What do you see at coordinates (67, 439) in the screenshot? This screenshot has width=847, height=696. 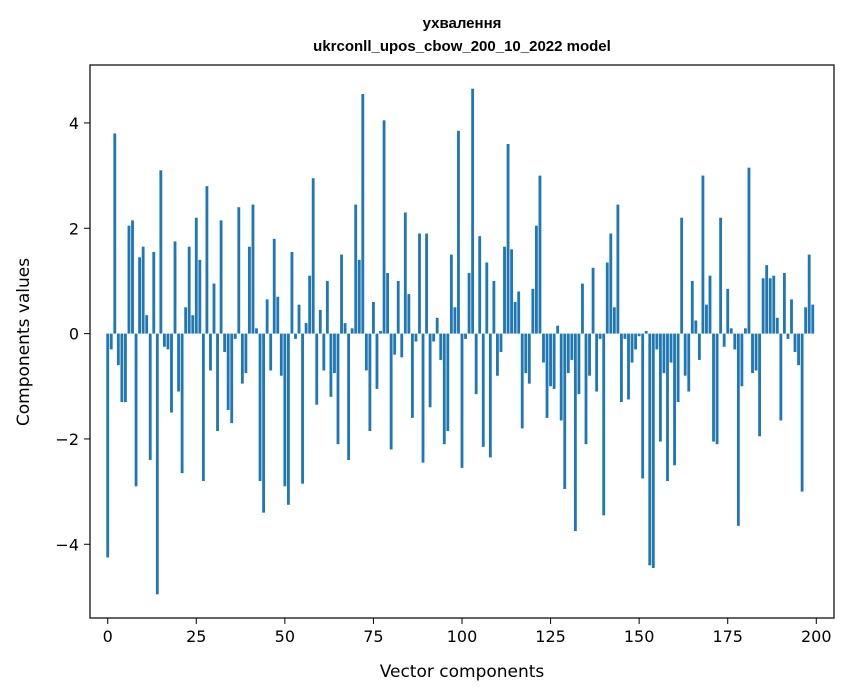 I see `y-tick-label: −2` at bounding box center [67, 439].